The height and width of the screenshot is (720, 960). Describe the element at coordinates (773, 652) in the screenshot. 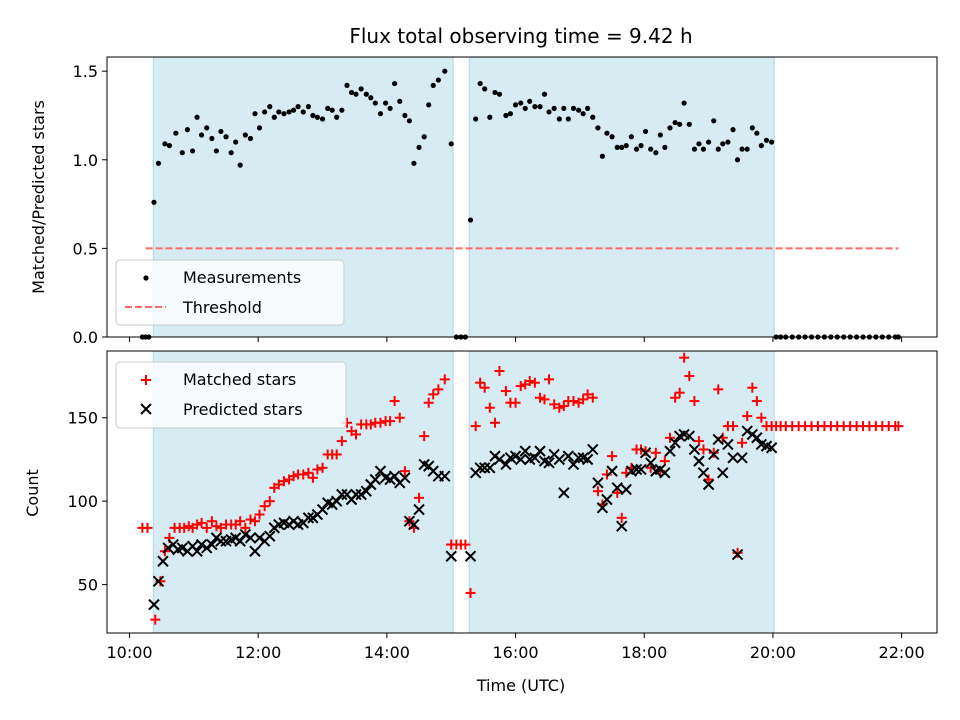

I see `x-tick-label: 20:00` at that location.